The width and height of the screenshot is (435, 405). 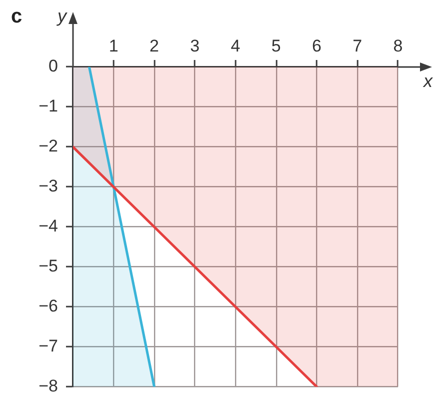 I want to click on x-tick-label: 4, so click(x=235, y=46).